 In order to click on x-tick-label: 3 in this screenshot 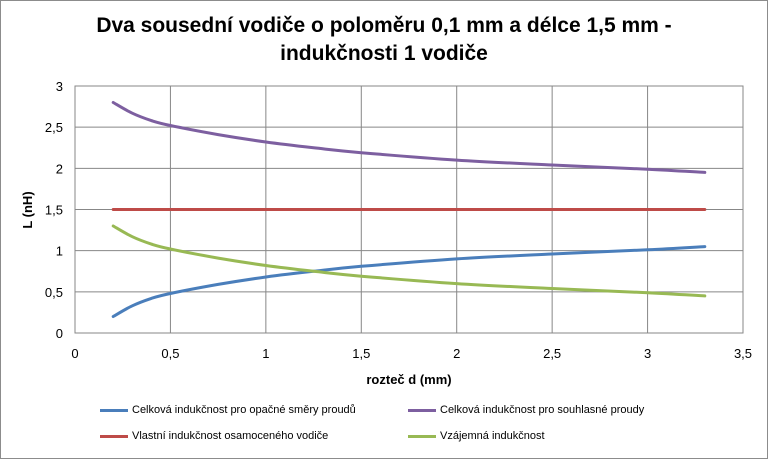, I will do `click(647, 353)`.